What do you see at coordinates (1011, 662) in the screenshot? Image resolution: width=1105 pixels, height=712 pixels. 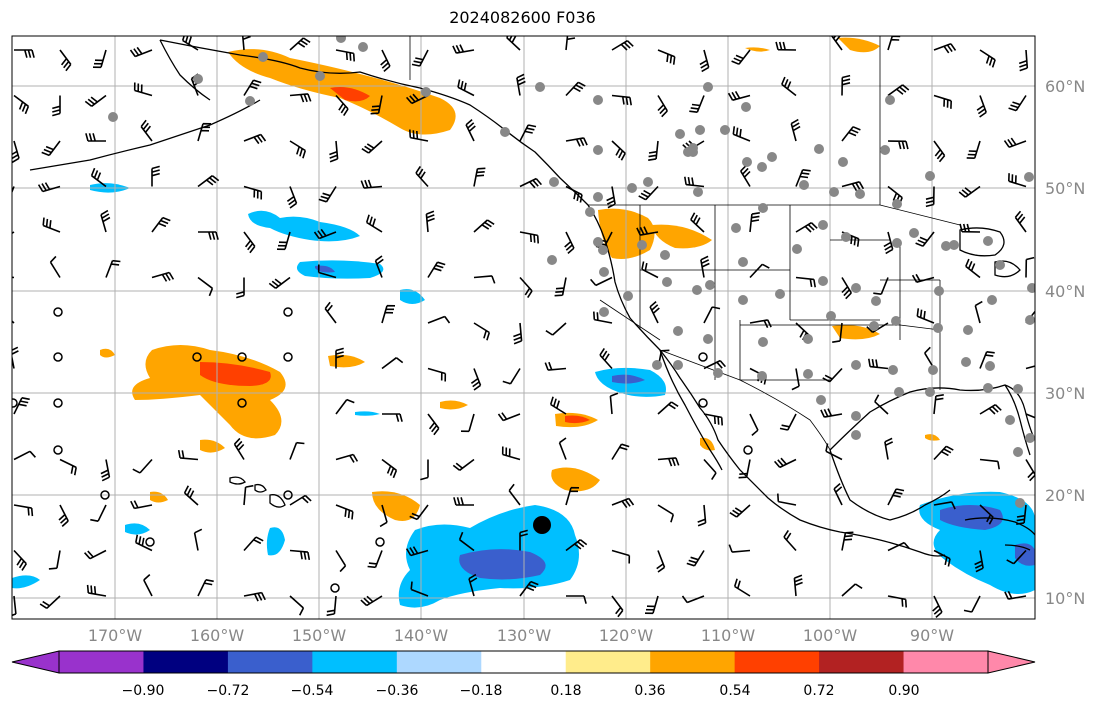 I see `colorbar-extend-high` at bounding box center [1011, 662].